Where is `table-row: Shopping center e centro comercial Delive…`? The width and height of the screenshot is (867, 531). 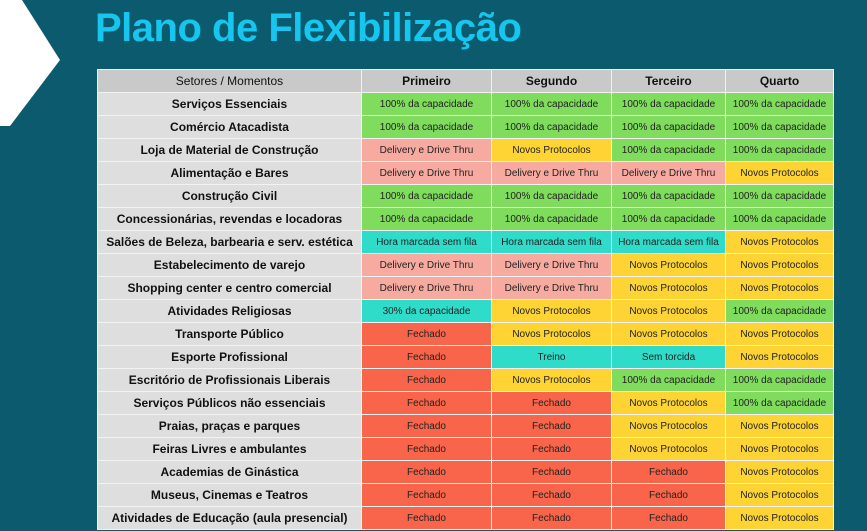
table-row: Shopping center e centro comercial Delive… is located at coordinates (465, 288).